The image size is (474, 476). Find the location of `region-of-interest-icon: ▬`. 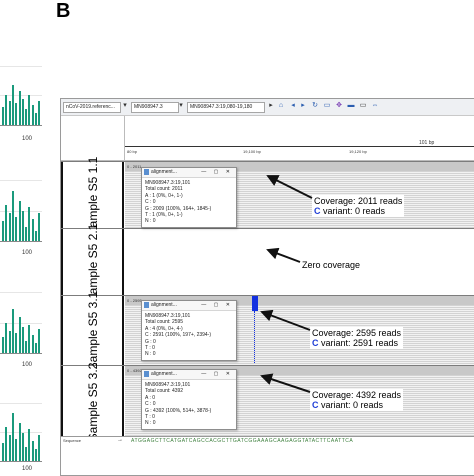

region-of-interest-icon: ▬ is located at coordinates (351, 105).